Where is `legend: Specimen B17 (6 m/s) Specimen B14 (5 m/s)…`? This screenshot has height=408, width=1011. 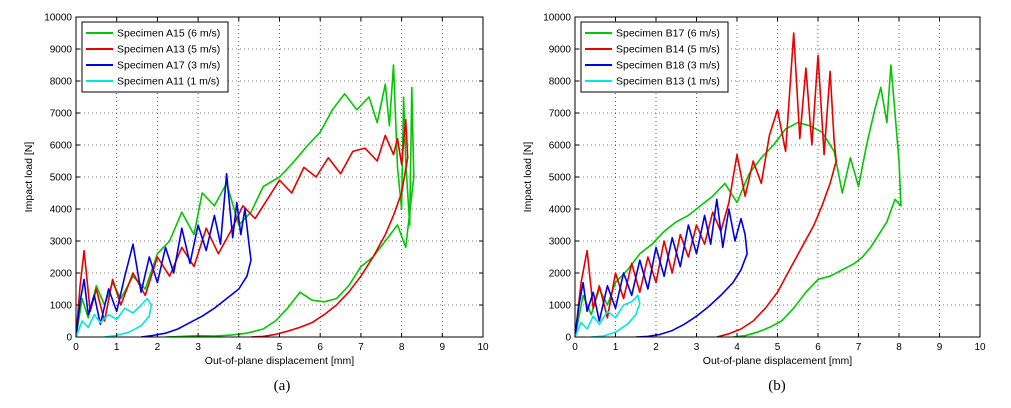
legend: Specimen B17 (6 m/s) Specimen B14 (5 m/s)… is located at coordinates (654, 57).